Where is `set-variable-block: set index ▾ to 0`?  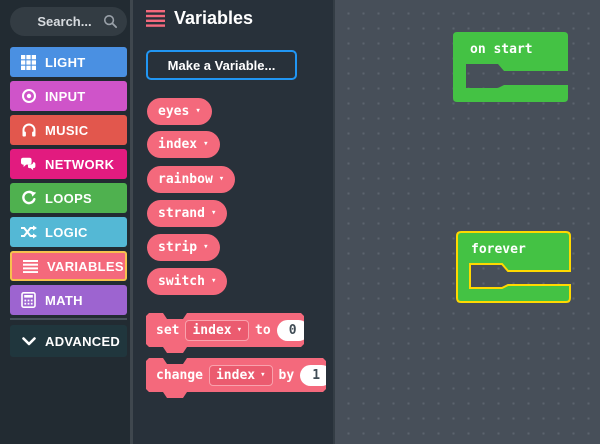 set-variable-block: set index ▾ to 0 is located at coordinates (225, 333).